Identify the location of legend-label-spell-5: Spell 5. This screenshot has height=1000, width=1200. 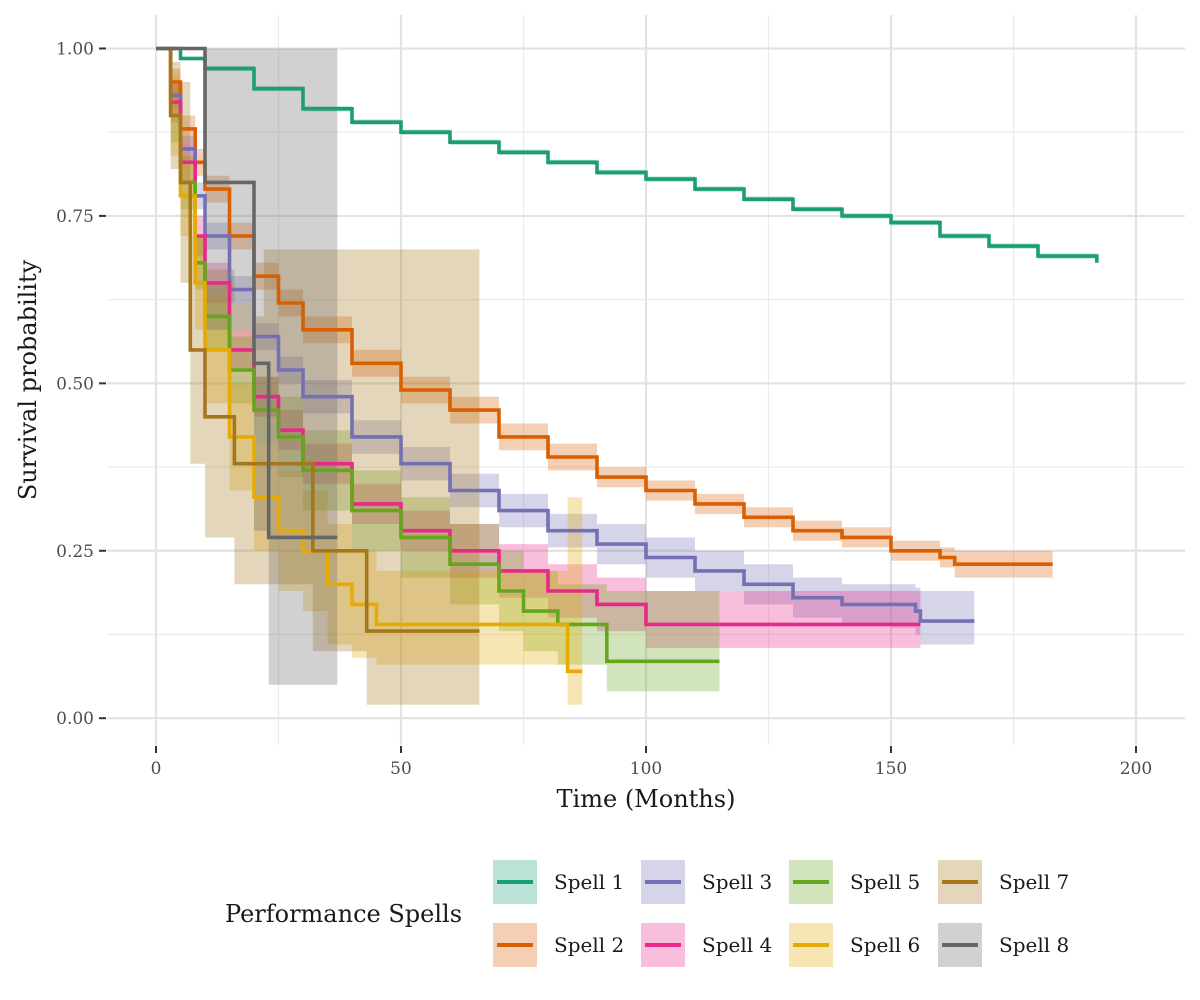
(885, 882).